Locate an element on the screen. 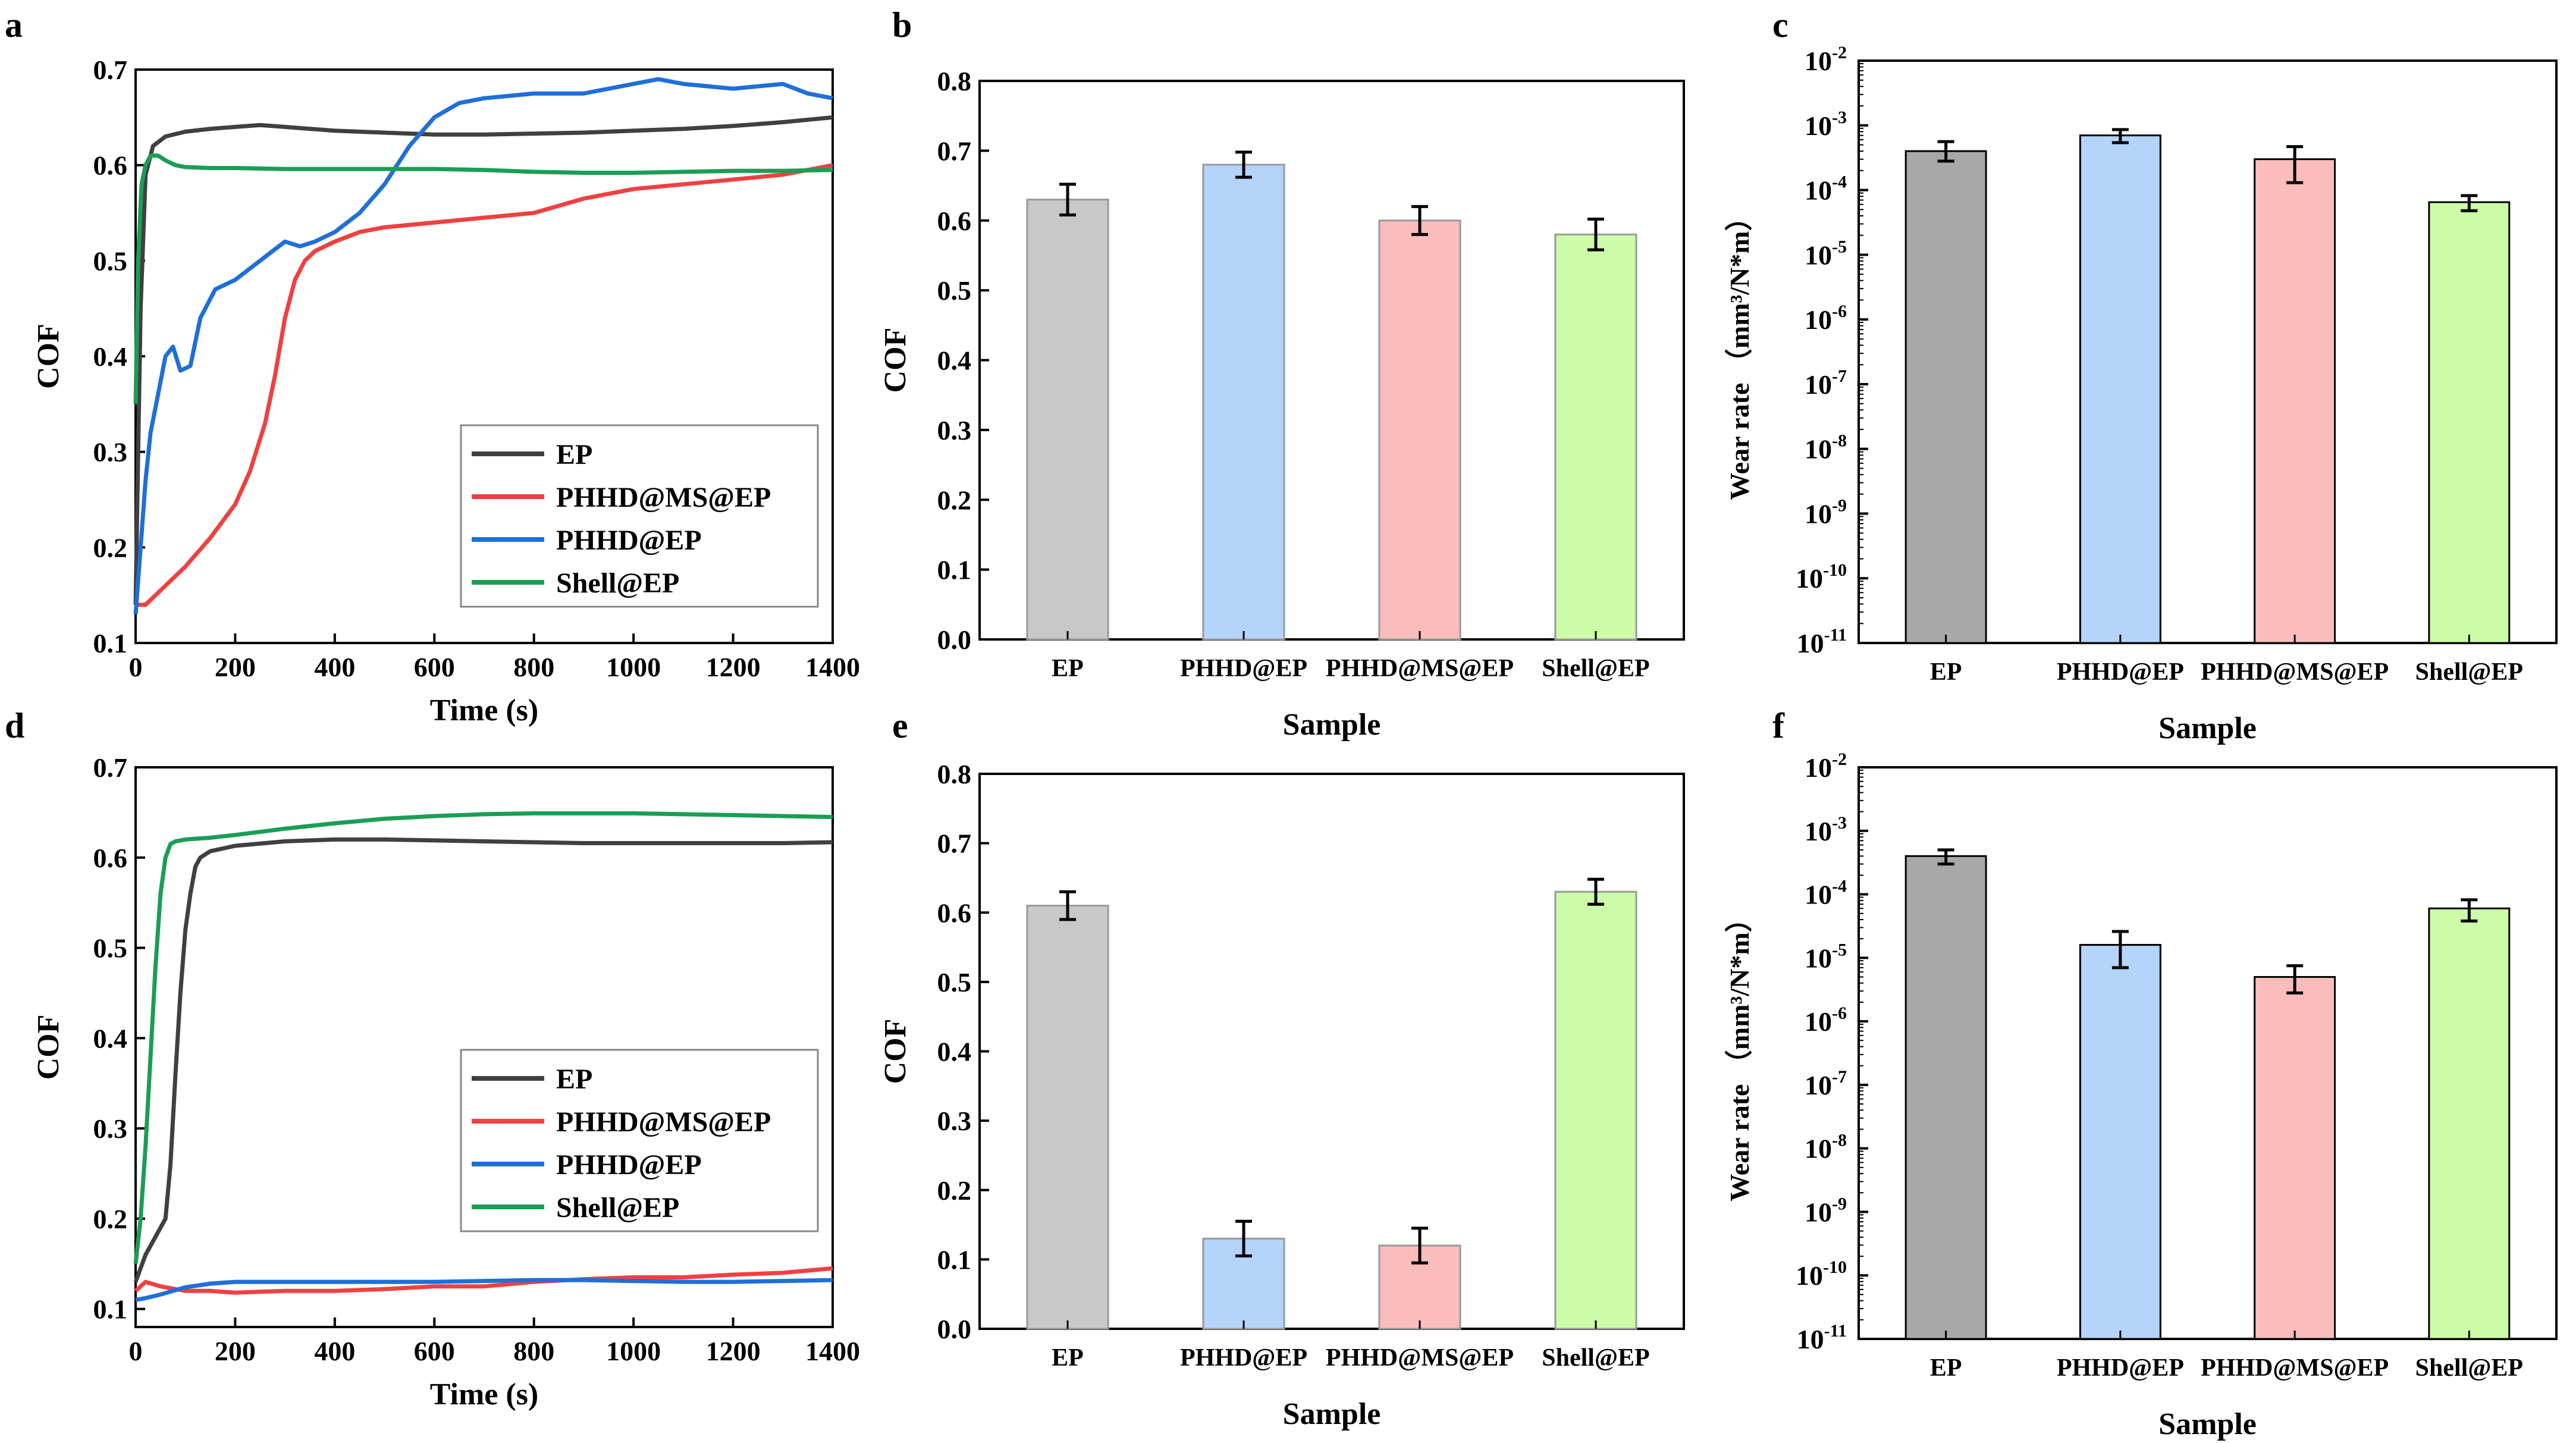  legend-entry: PHHD@EP is located at coordinates (629, 1165).